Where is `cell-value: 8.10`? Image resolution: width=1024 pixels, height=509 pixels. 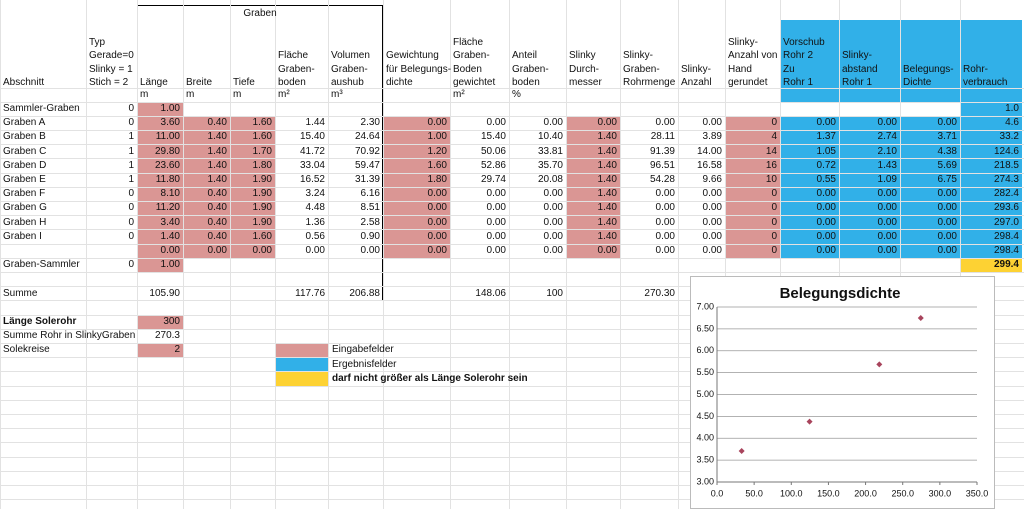
cell-value: 8.10 is located at coordinates (170, 194).